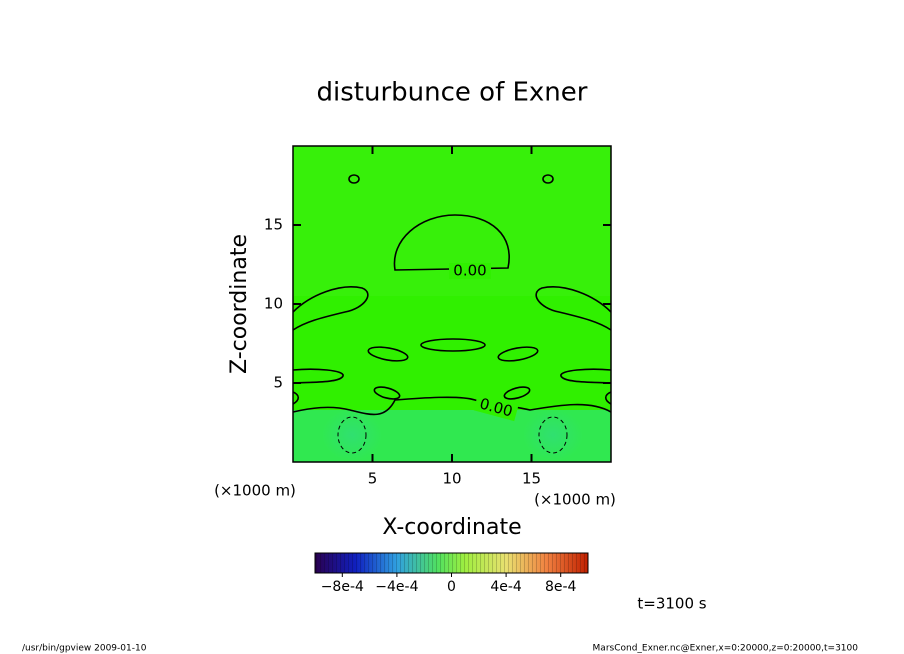 The image size is (904, 654). What do you see at coordinates (531, 479) in the screenshot?
I see `x-tick-label: 15` at bounding box center [531, 479].